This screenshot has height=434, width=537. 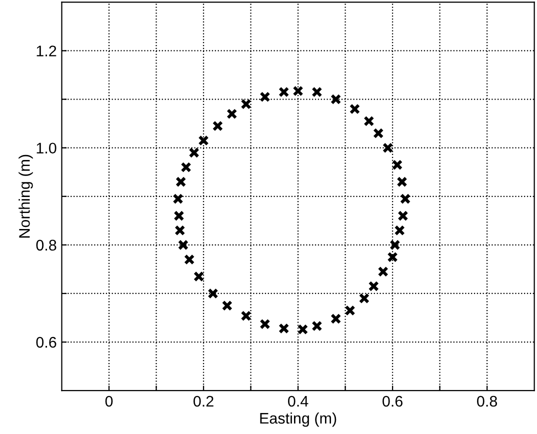 What do you see at coordinates (109, 401) in the screenshot?
I see `x-tick-label: 0` at bounding box center [109, 401].